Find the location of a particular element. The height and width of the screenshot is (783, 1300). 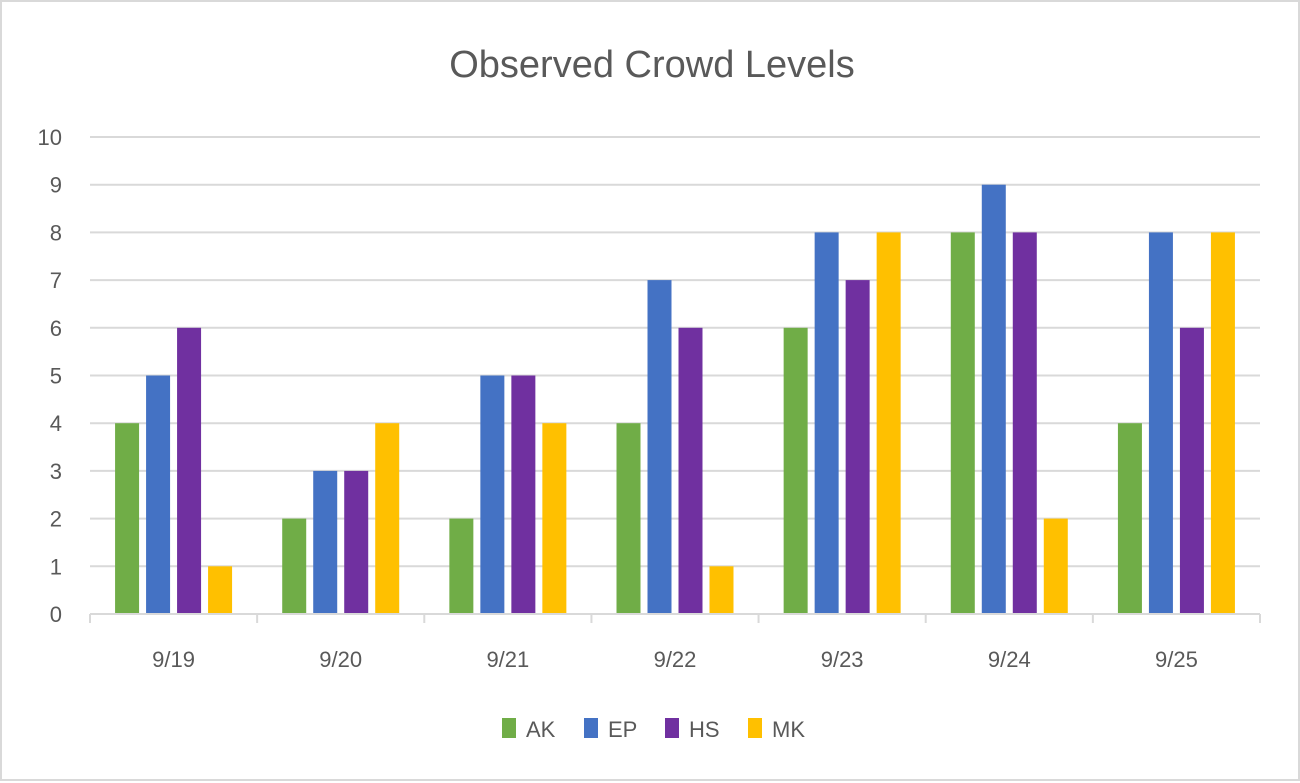

chart-title: Observed Crowd Levels is located at coordinates (652, 65).